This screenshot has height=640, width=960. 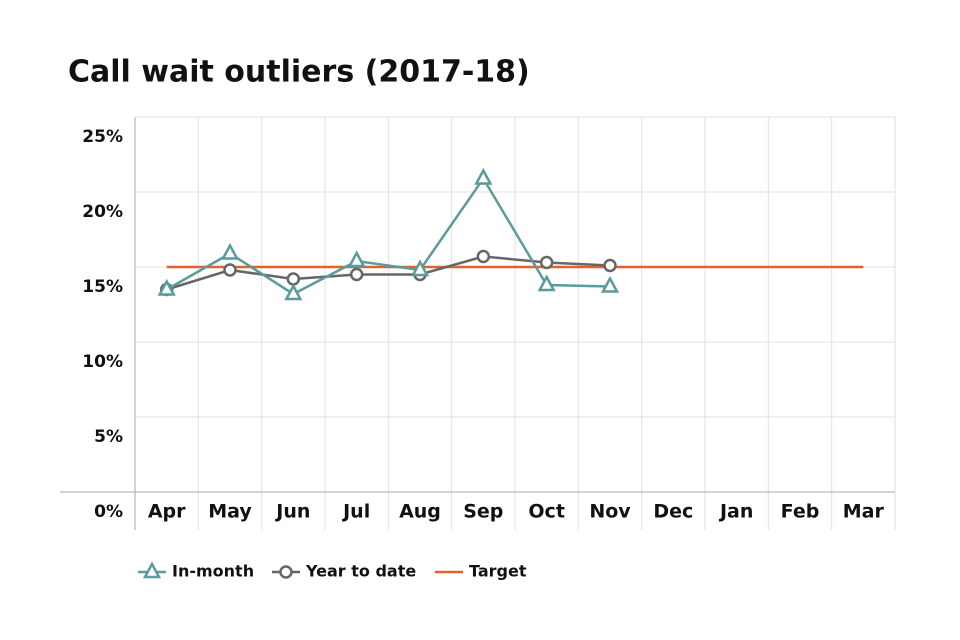 What do you see at coordinates (498, 571) in the screenshot?
I see `legend-label: Target` at bounding box center [498, 571].